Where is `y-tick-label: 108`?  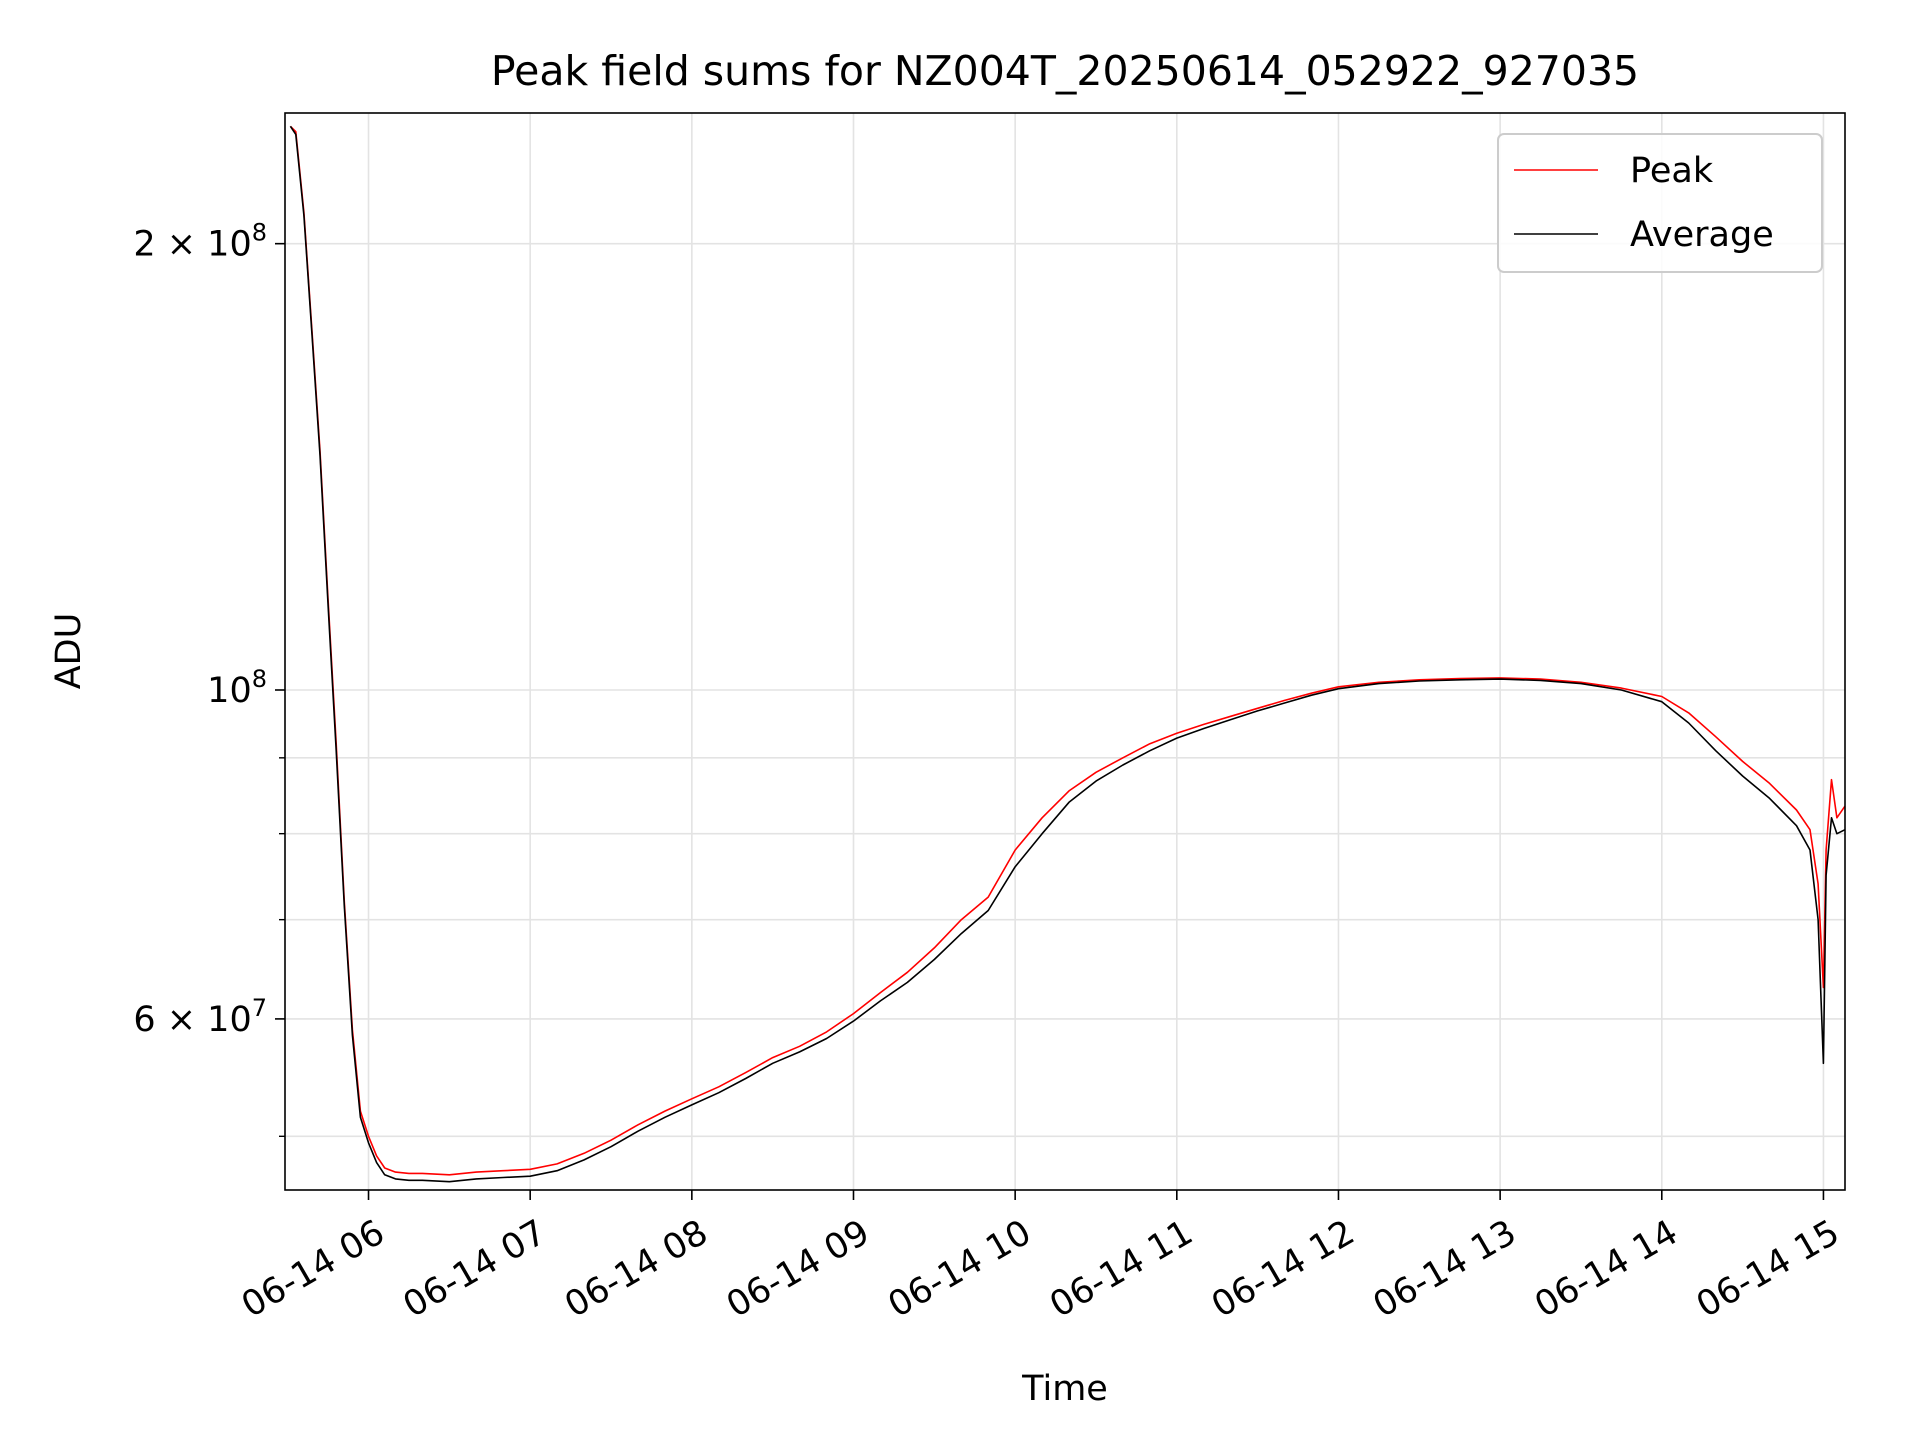
y-tick-label: 108 is located at coordinates (237, 688).